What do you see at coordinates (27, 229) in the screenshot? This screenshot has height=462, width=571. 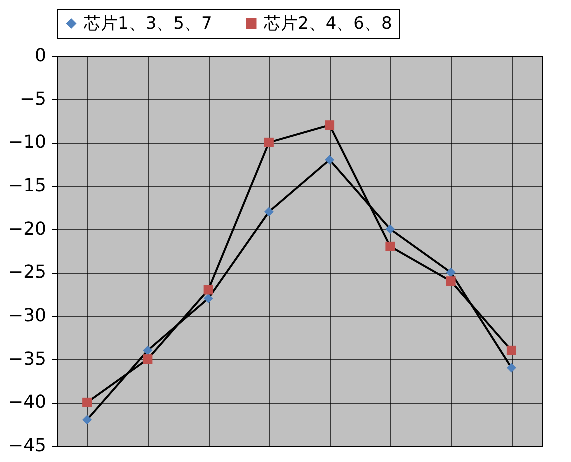 I see `y-tick-label: −20` at bounding box center [27, 229].